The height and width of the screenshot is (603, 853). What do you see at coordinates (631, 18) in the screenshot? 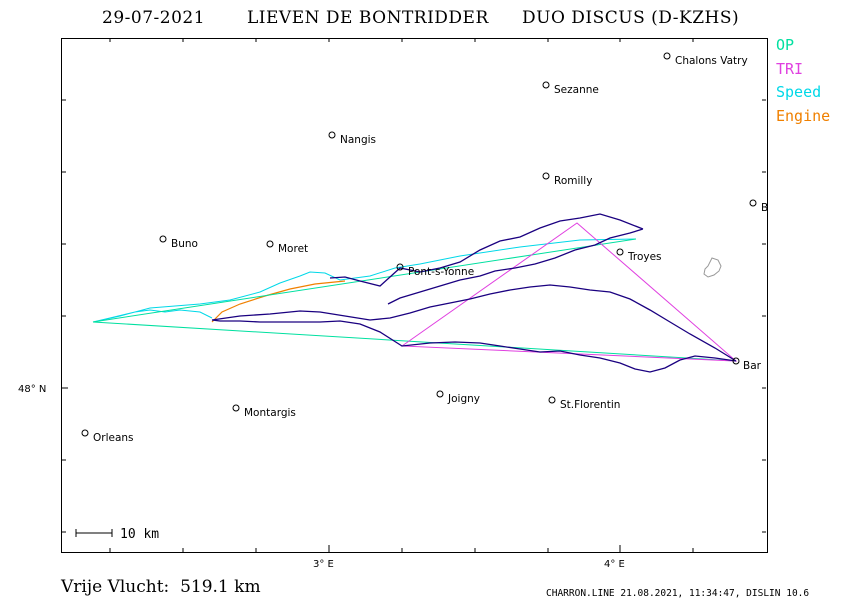
I see `glider-name: DUO DISCUS (D-KZHS)` at bounding box center [631, 18].